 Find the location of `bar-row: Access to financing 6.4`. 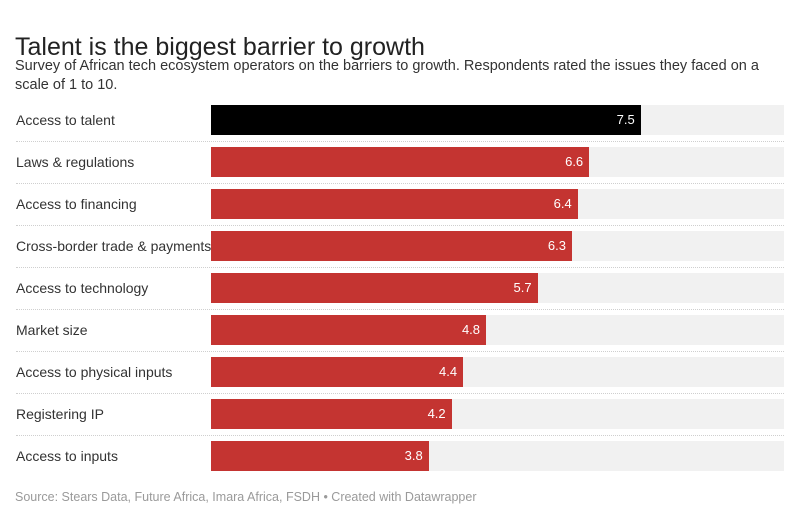

bar-row: Access to financing 6.4 is located at coordinates (400, 204).